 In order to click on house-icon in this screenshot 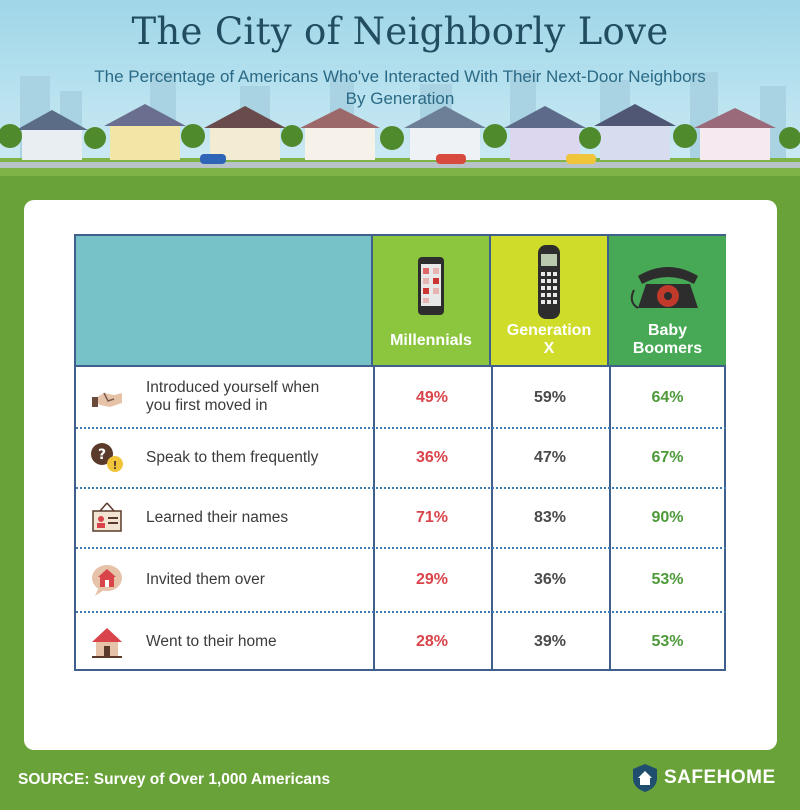, I will do `click(107, 643)`.